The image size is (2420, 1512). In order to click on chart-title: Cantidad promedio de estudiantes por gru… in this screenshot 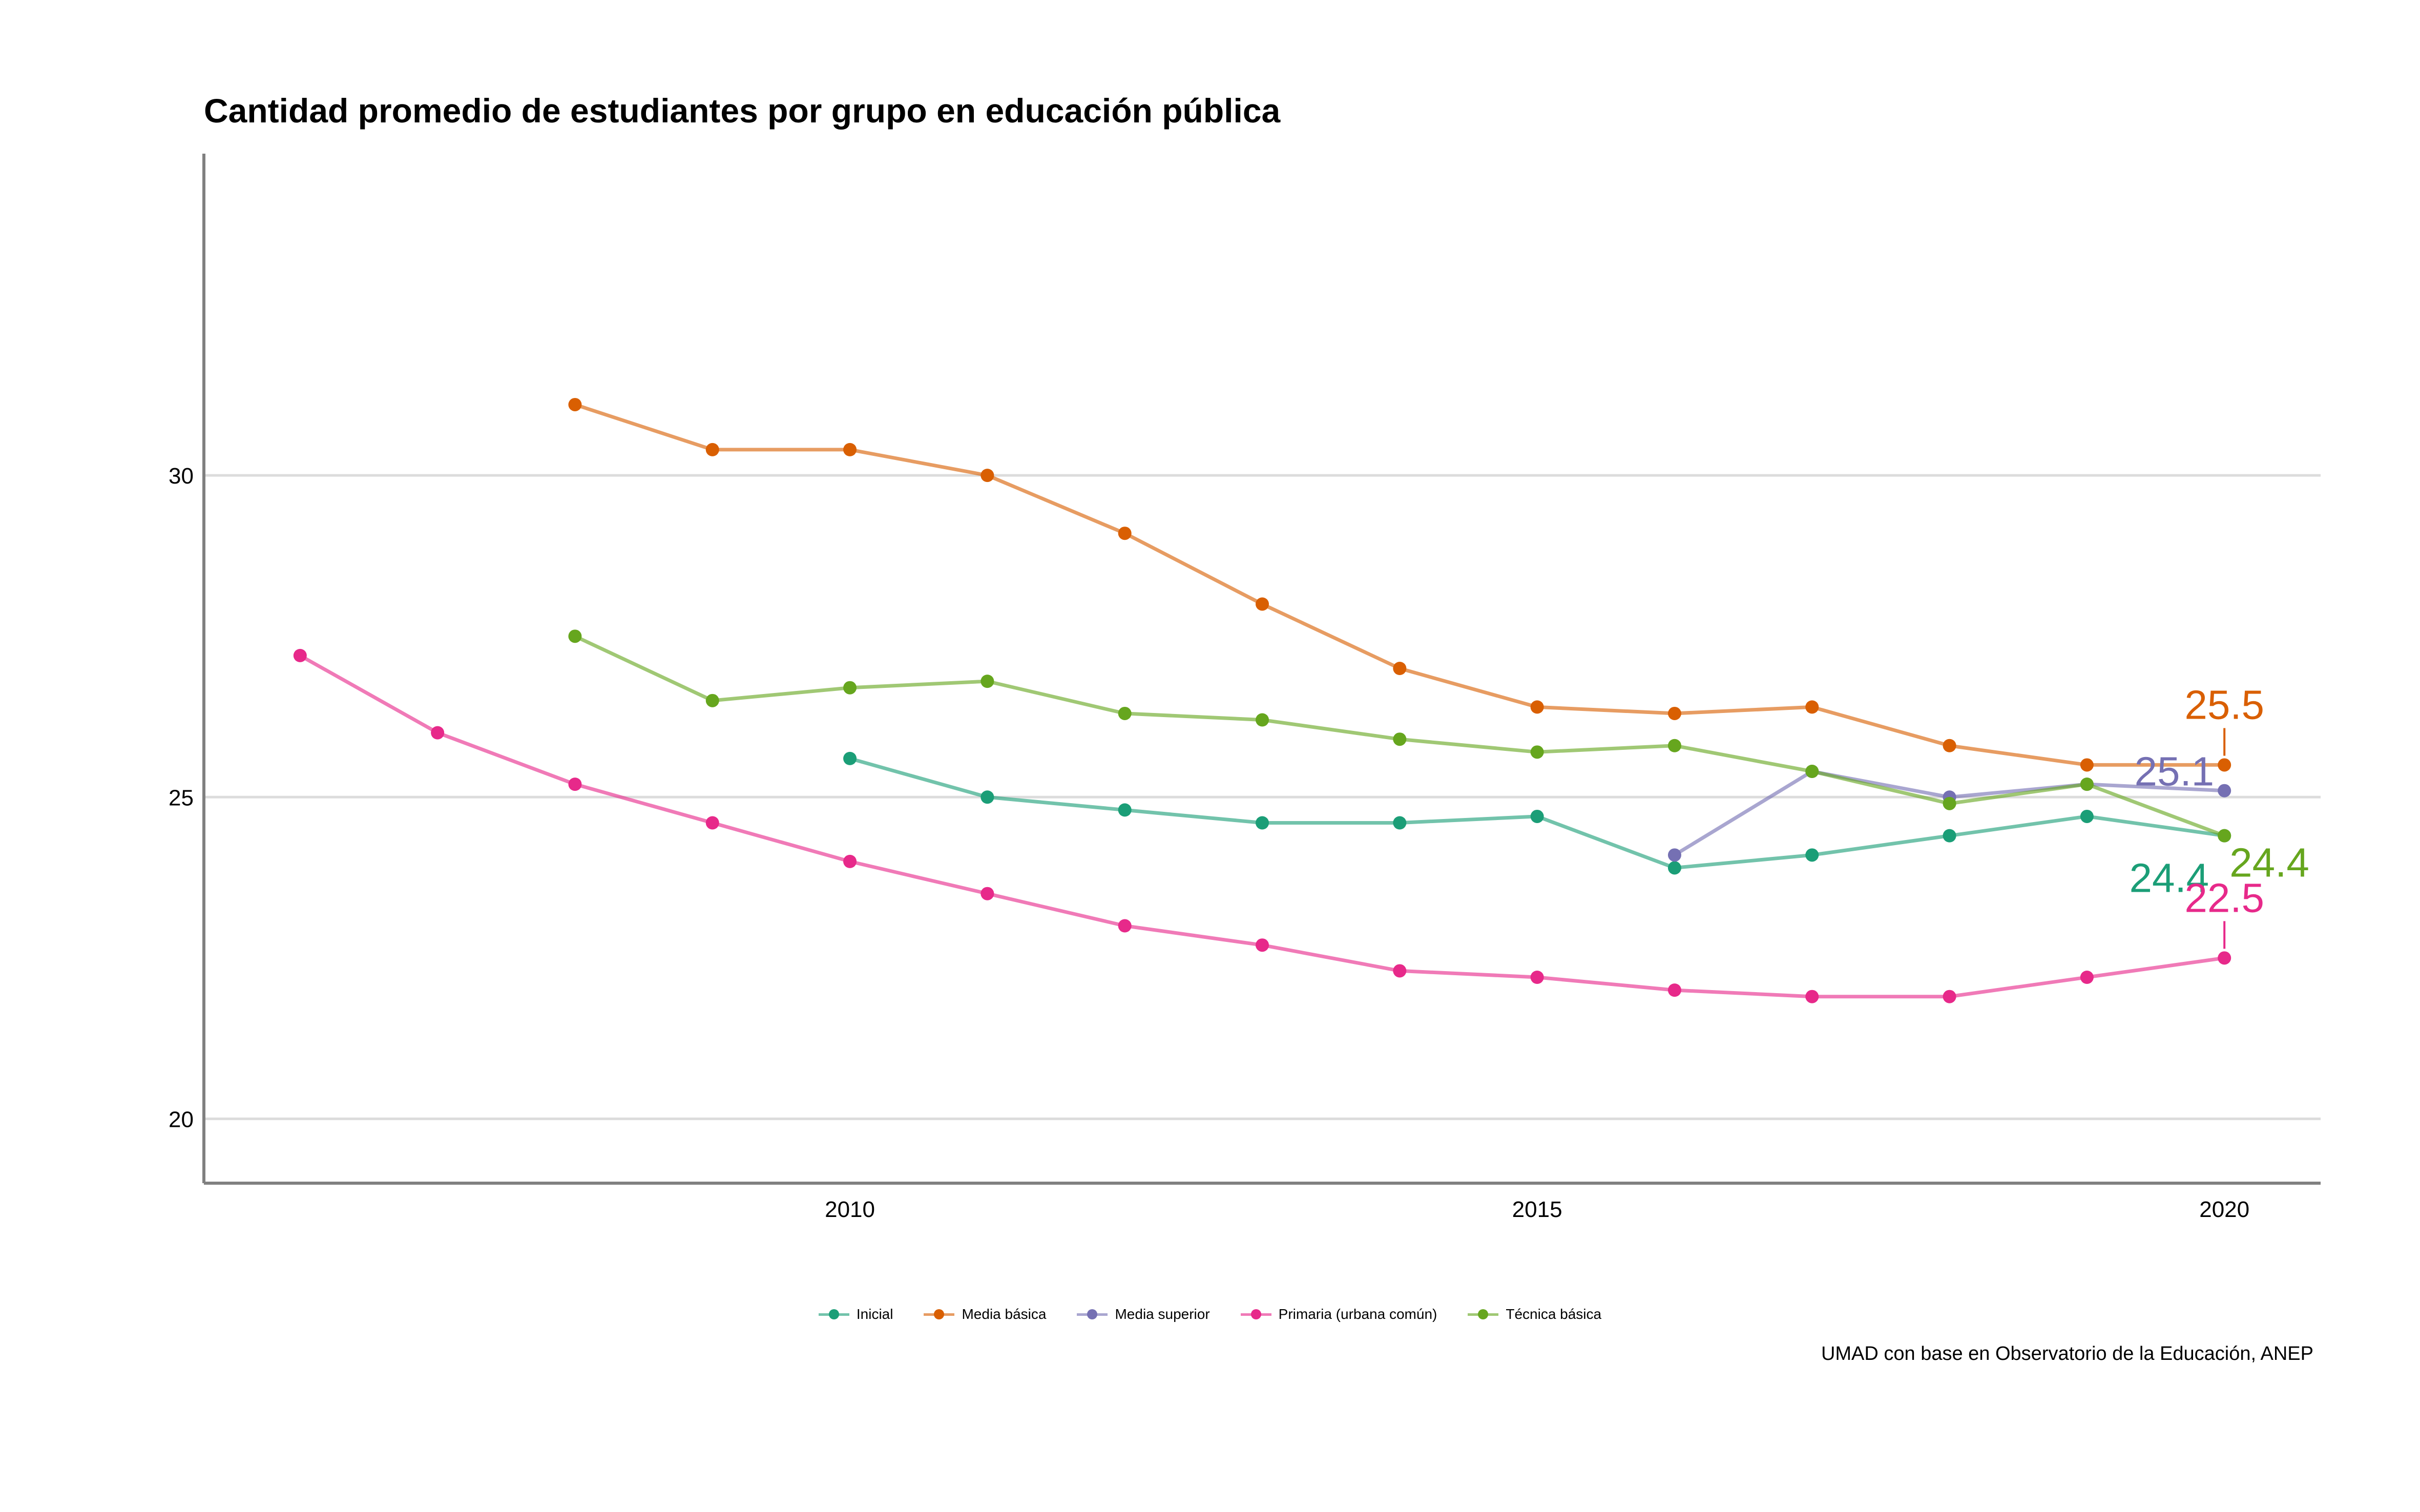, I will do `click(742, 111)`.